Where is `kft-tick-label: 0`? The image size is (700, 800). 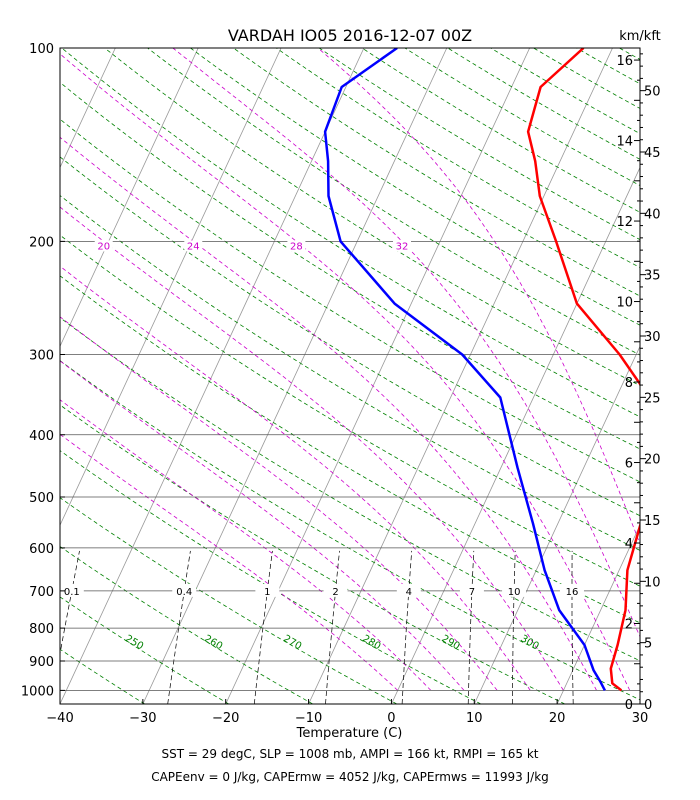
kft-tick-label: 0 is located at coordinates (648, 705).